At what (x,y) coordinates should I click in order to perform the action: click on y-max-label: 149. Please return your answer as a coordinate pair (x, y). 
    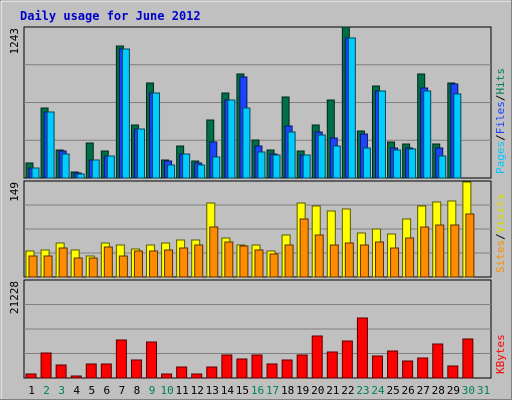
    Looking at the image, I should click on (14, 192).